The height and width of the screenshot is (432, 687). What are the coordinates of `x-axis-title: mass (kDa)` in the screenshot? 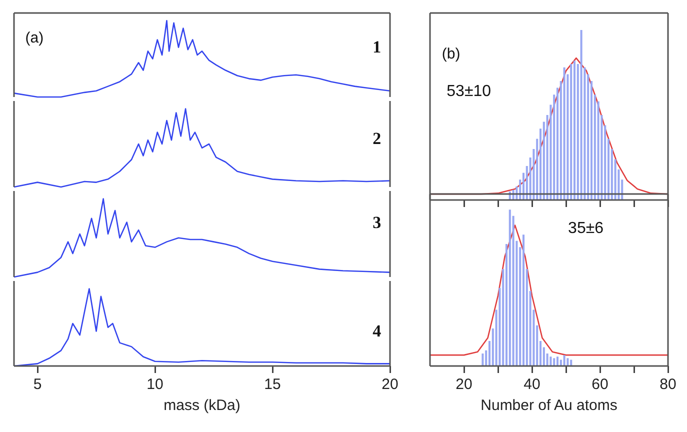 It's located at (202, 405).